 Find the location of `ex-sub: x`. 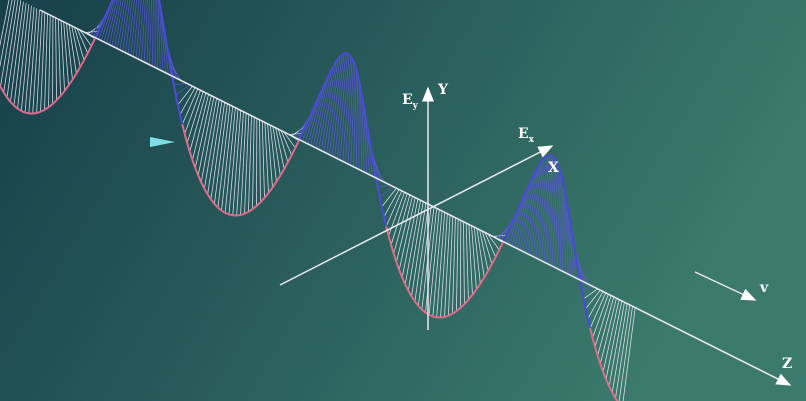

ex-sub: x is located at coordinates (532, 140).